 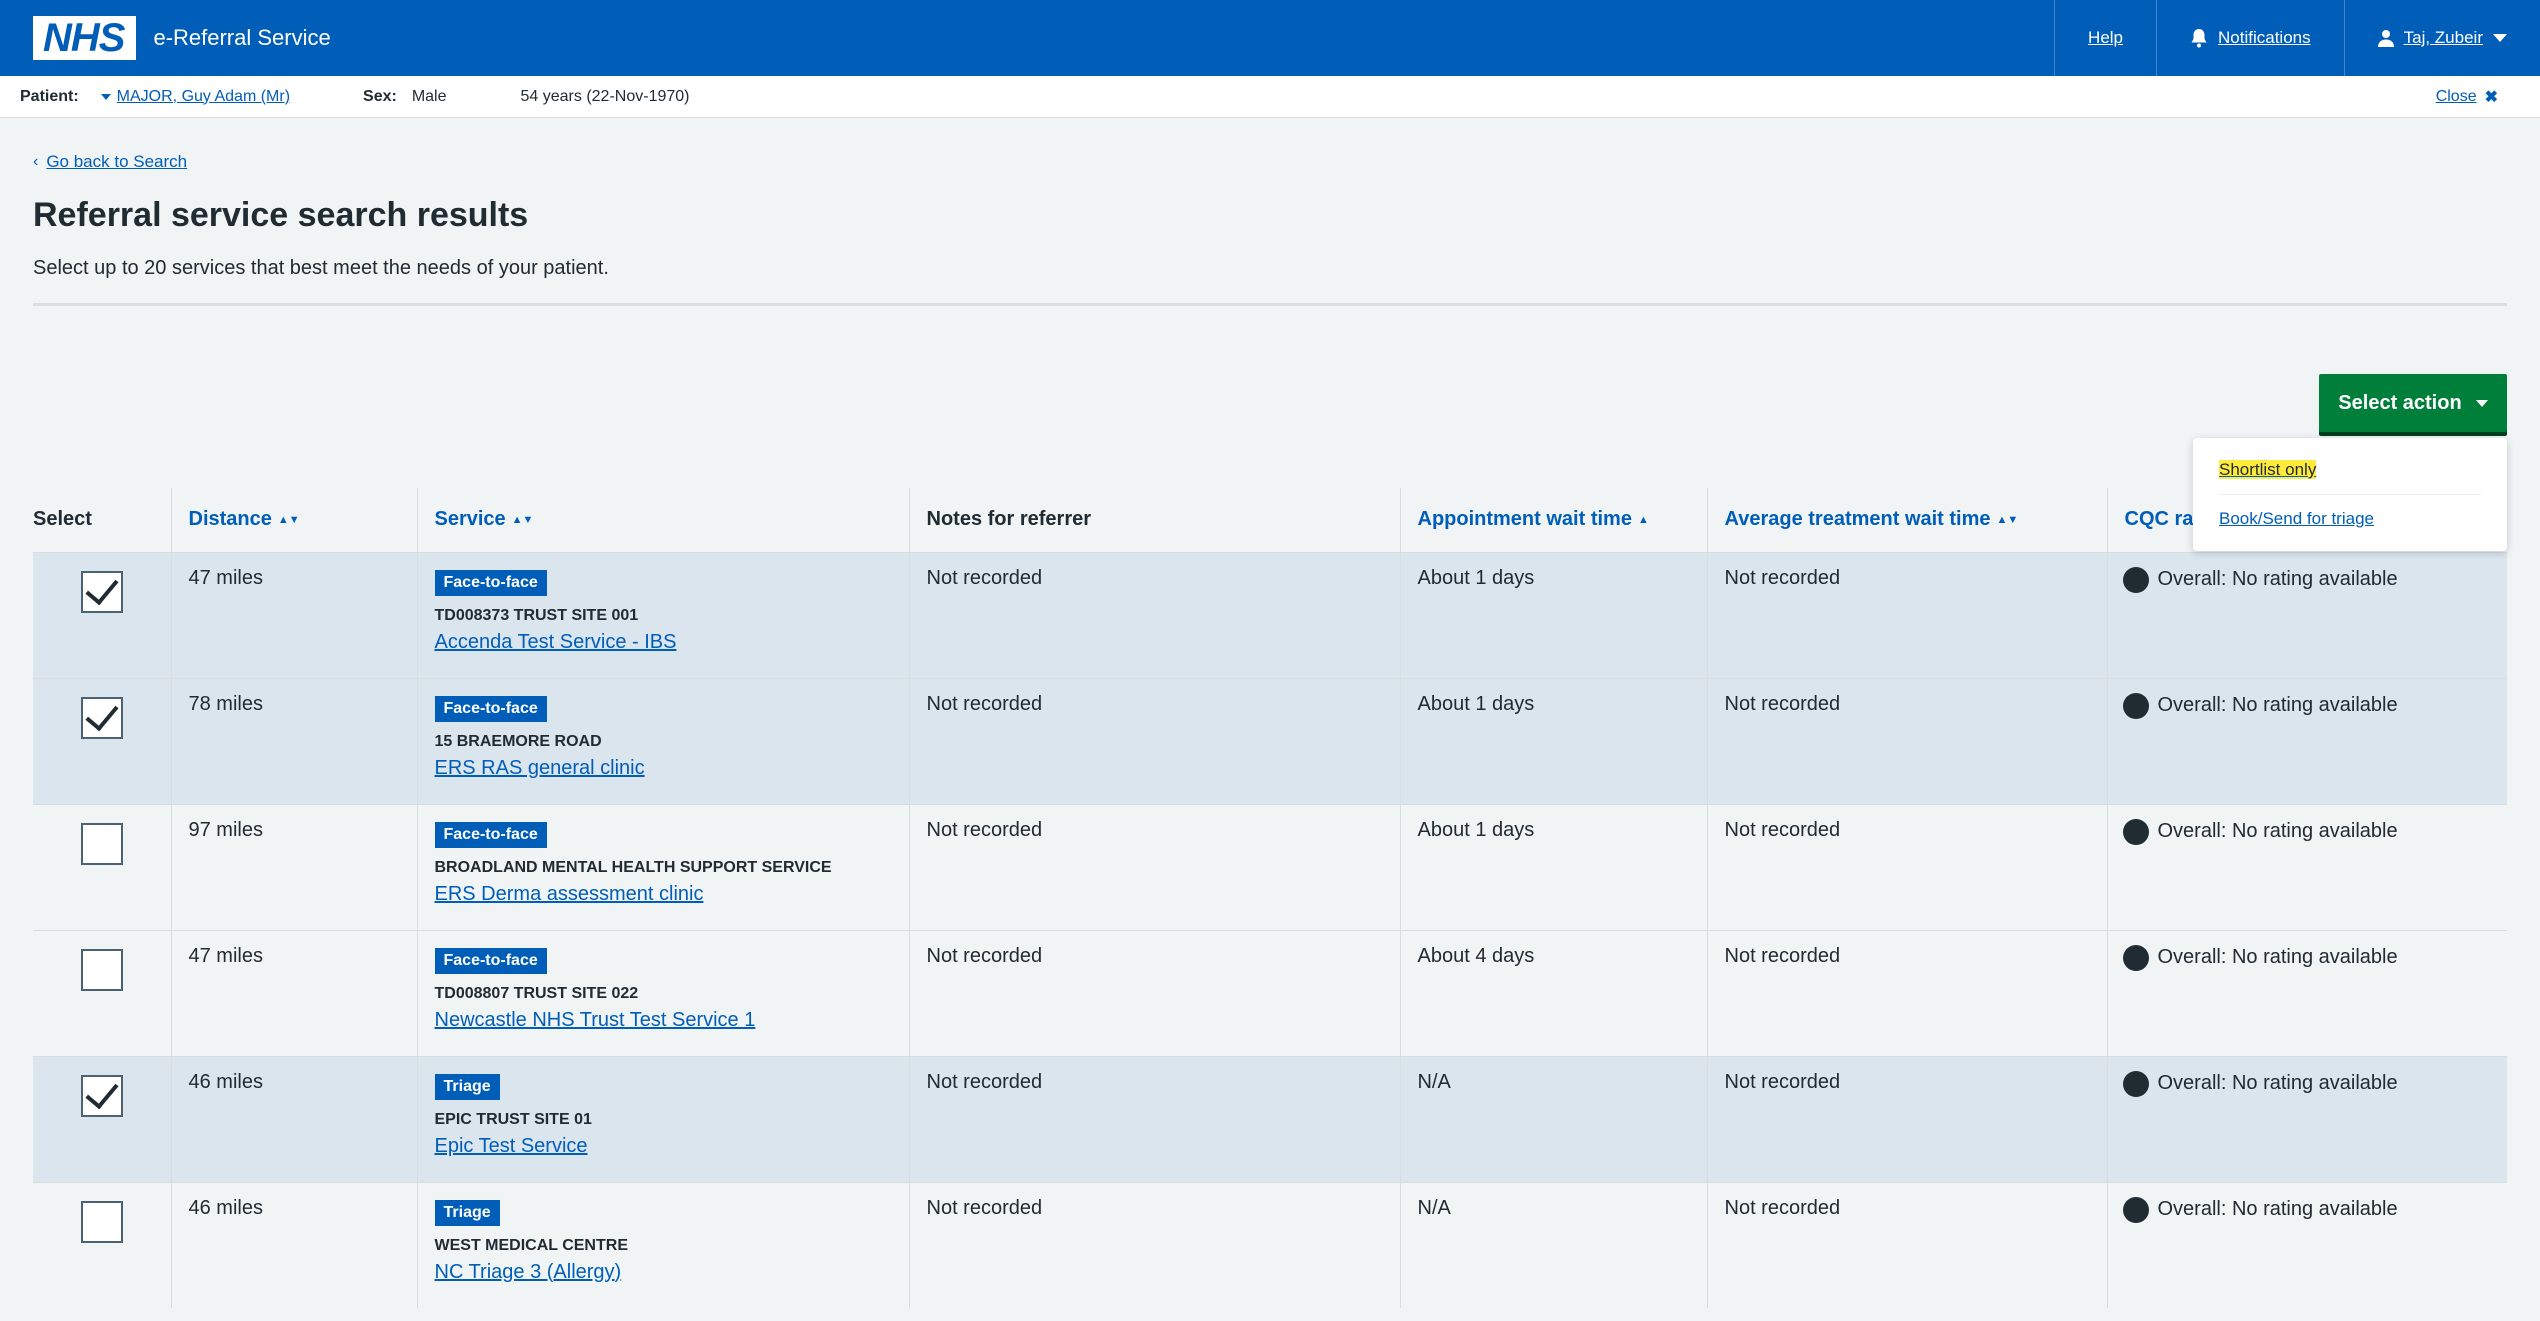 What do you see at coordinates (633, 867) in the screenshot?
I see `service-site: BROADLAND MENTAL HEALTH SUPPORT SERVICE` at bounding box center [633, 867].